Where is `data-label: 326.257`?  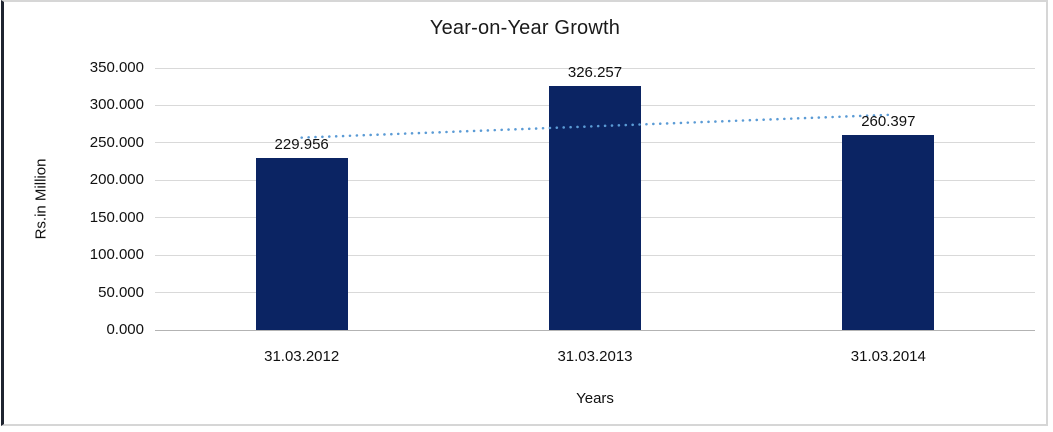 data-label: 326.257 is located at coordinates (595, 72).